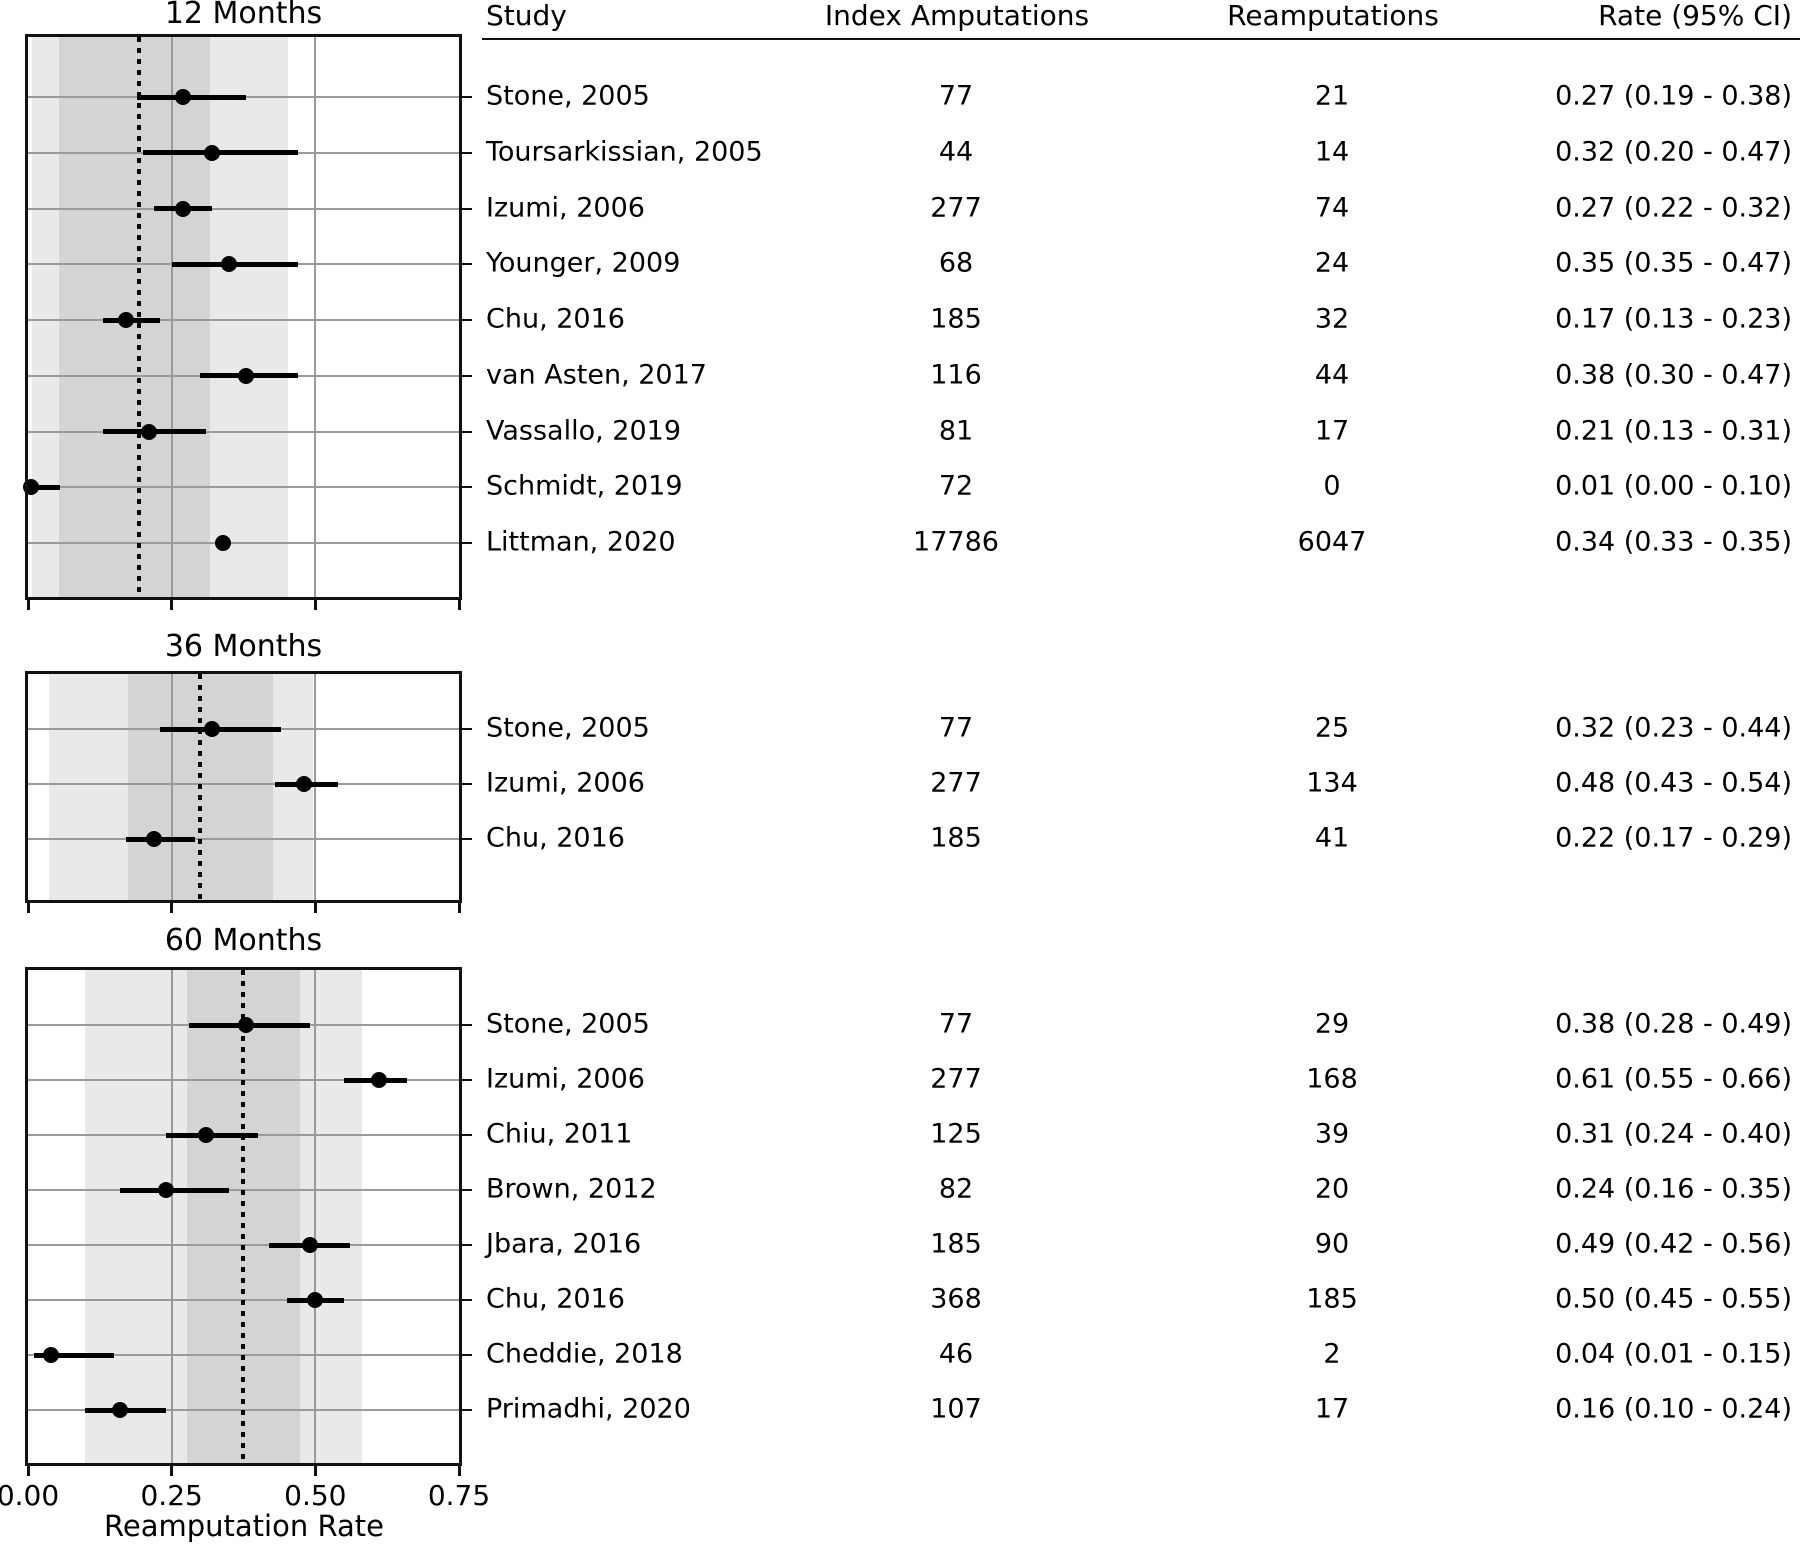  I want to click on rate-ci-value: 0.50 (0.45 - 0.55), so click(1673, 1299).